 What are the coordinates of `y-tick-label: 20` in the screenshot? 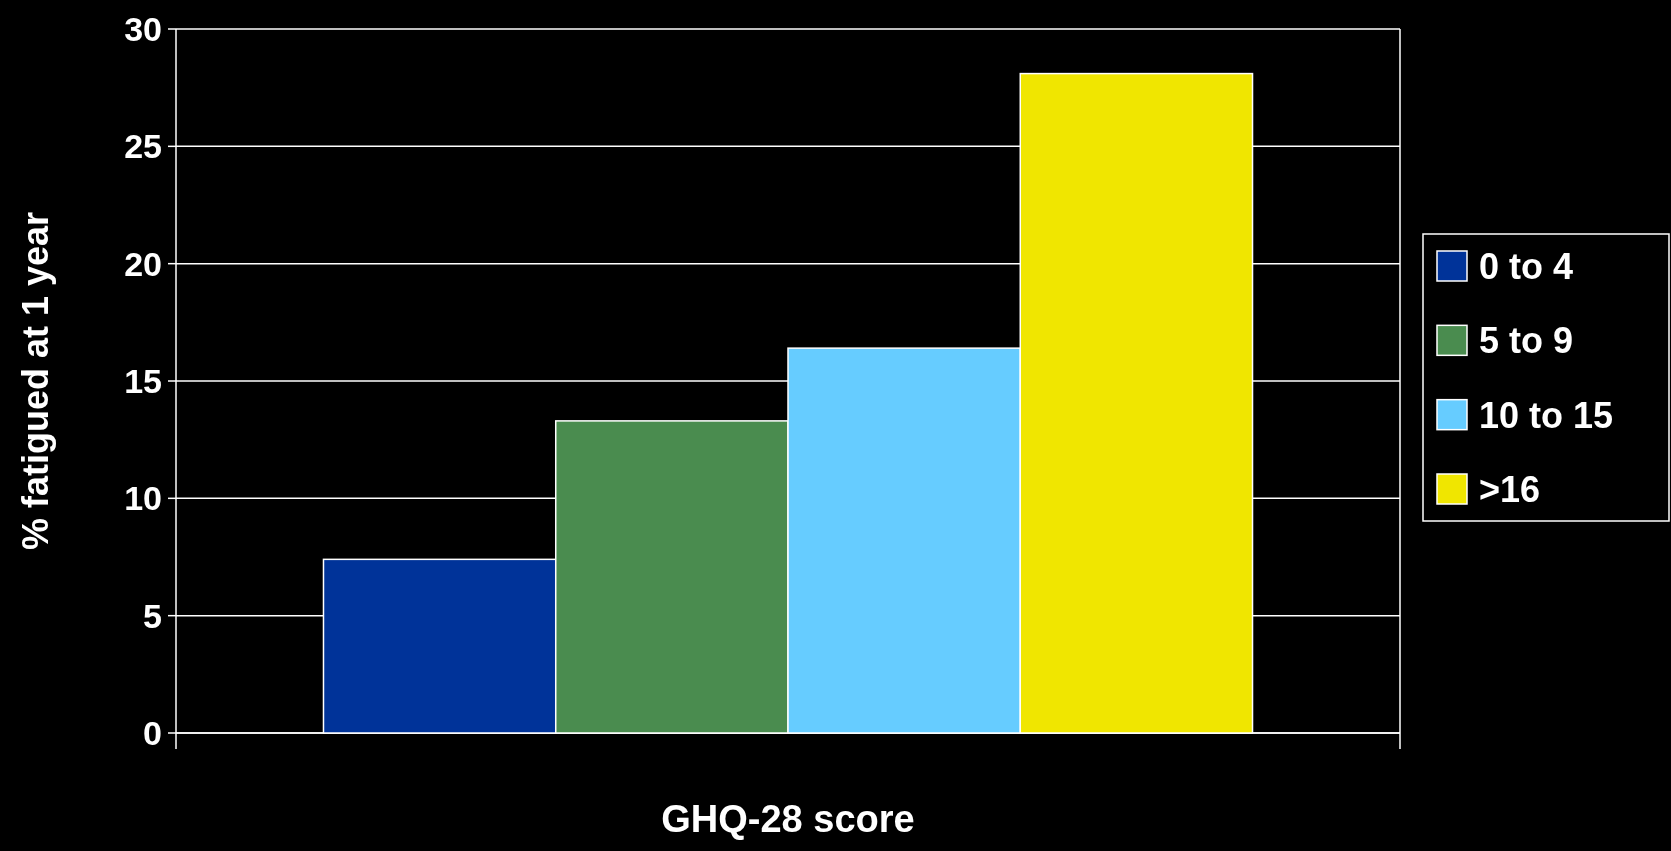 It's located at (143, 263).